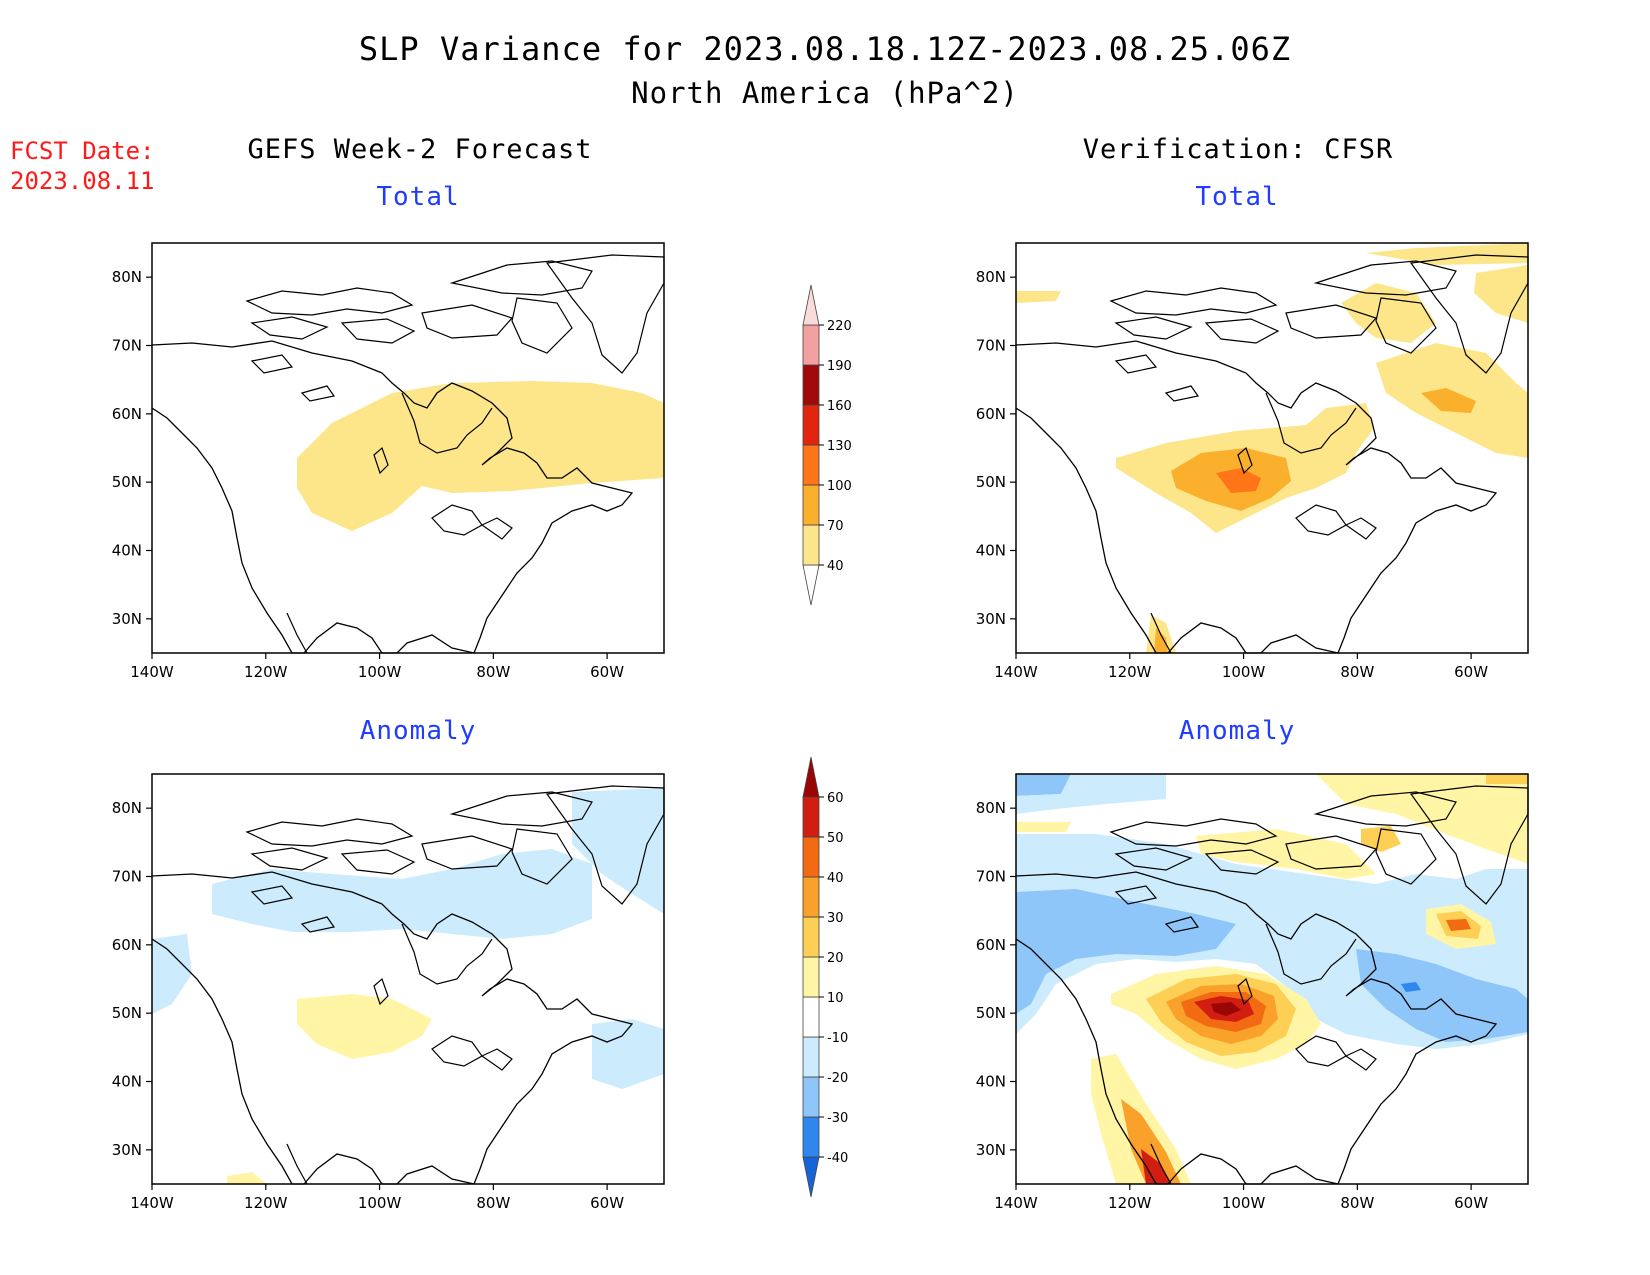  What do you see at coordinates (1501, 294) in the screenshot?
I see `variance-contour-40-greenland` at bounding box center [1501, 294].